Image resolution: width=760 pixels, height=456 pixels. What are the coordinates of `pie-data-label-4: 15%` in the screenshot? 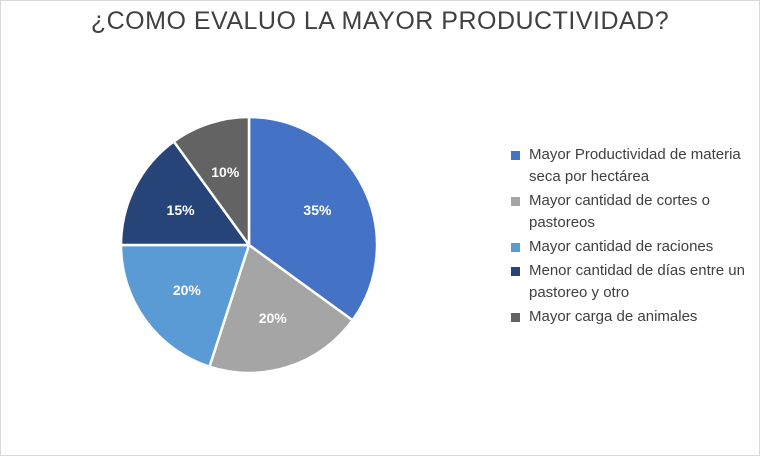 It's located at (181, 210).